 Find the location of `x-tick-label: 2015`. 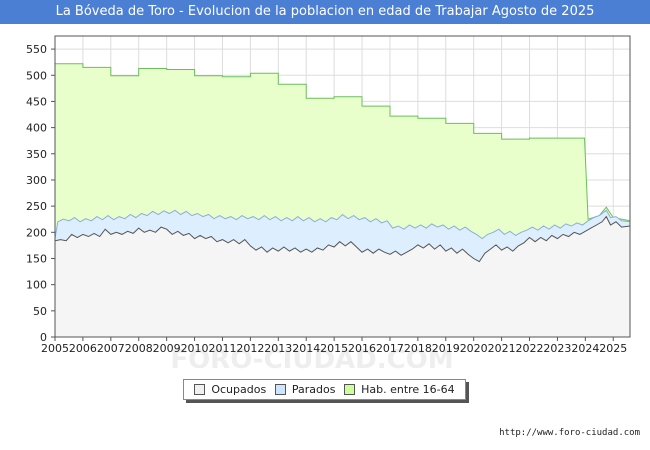

x-tick-label: 2015 is located at coordinates (334, 348).